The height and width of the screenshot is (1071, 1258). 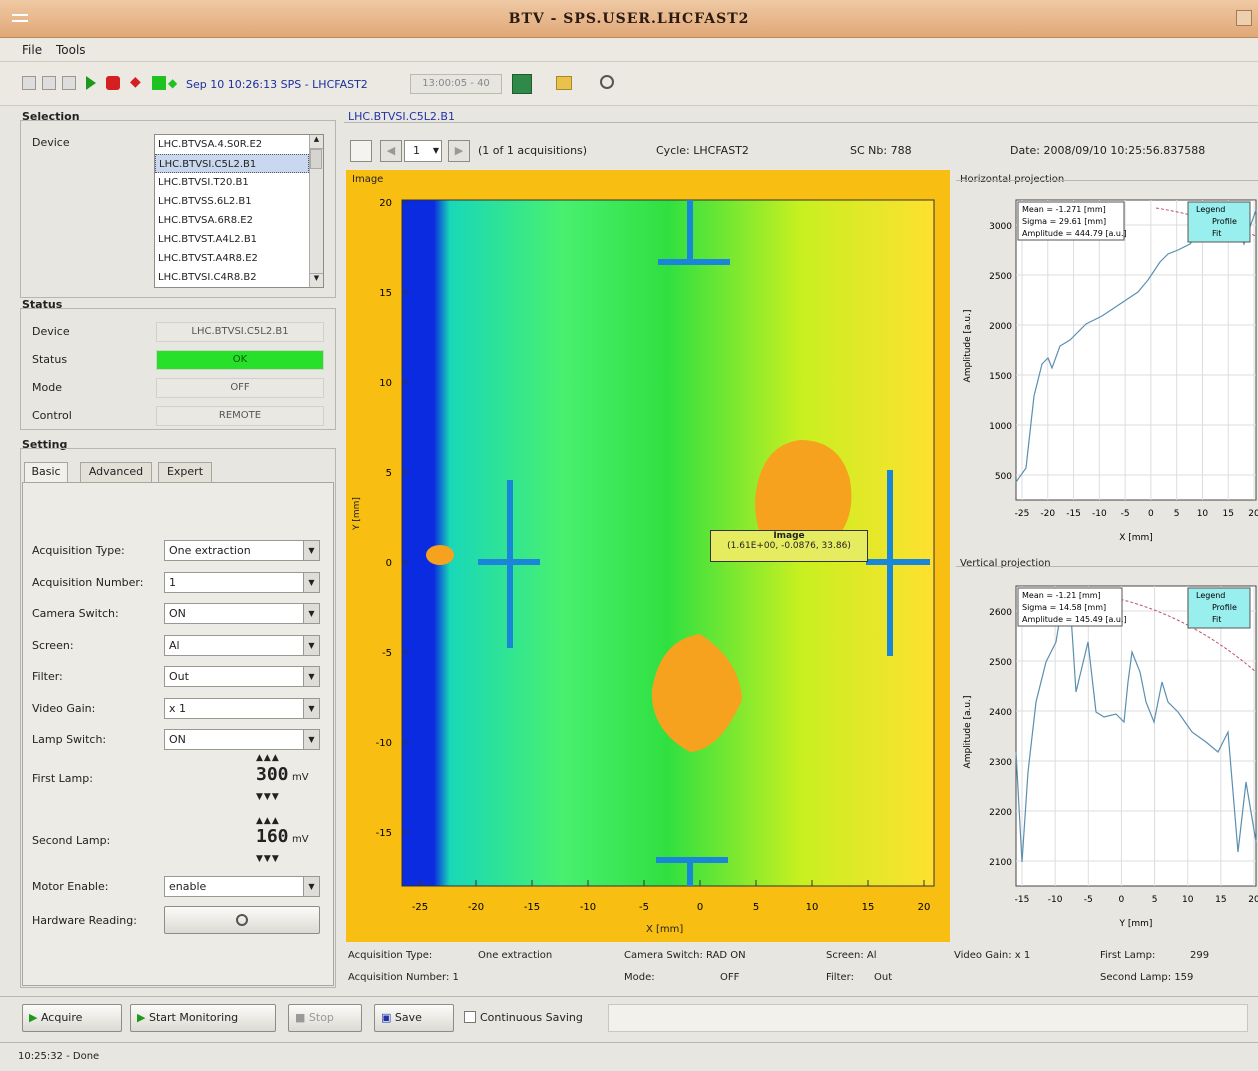 What do you see at coordinates (69, 83) in the screenshot?
I see `next-icon` at bounding box center [69, 83].